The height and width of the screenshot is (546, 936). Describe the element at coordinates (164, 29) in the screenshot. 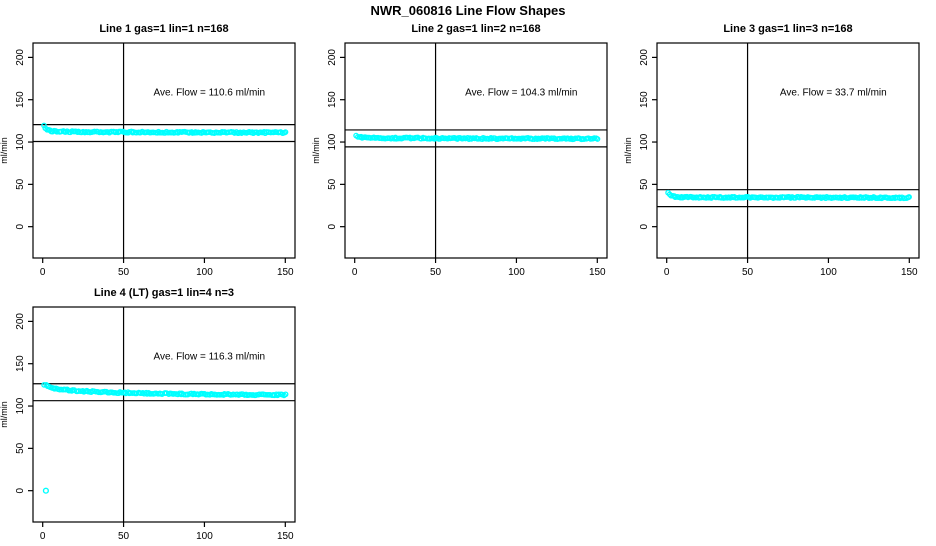

I see `subplot-line-1-title: Line 1 gas=1 lin=1 n=168` at that location.